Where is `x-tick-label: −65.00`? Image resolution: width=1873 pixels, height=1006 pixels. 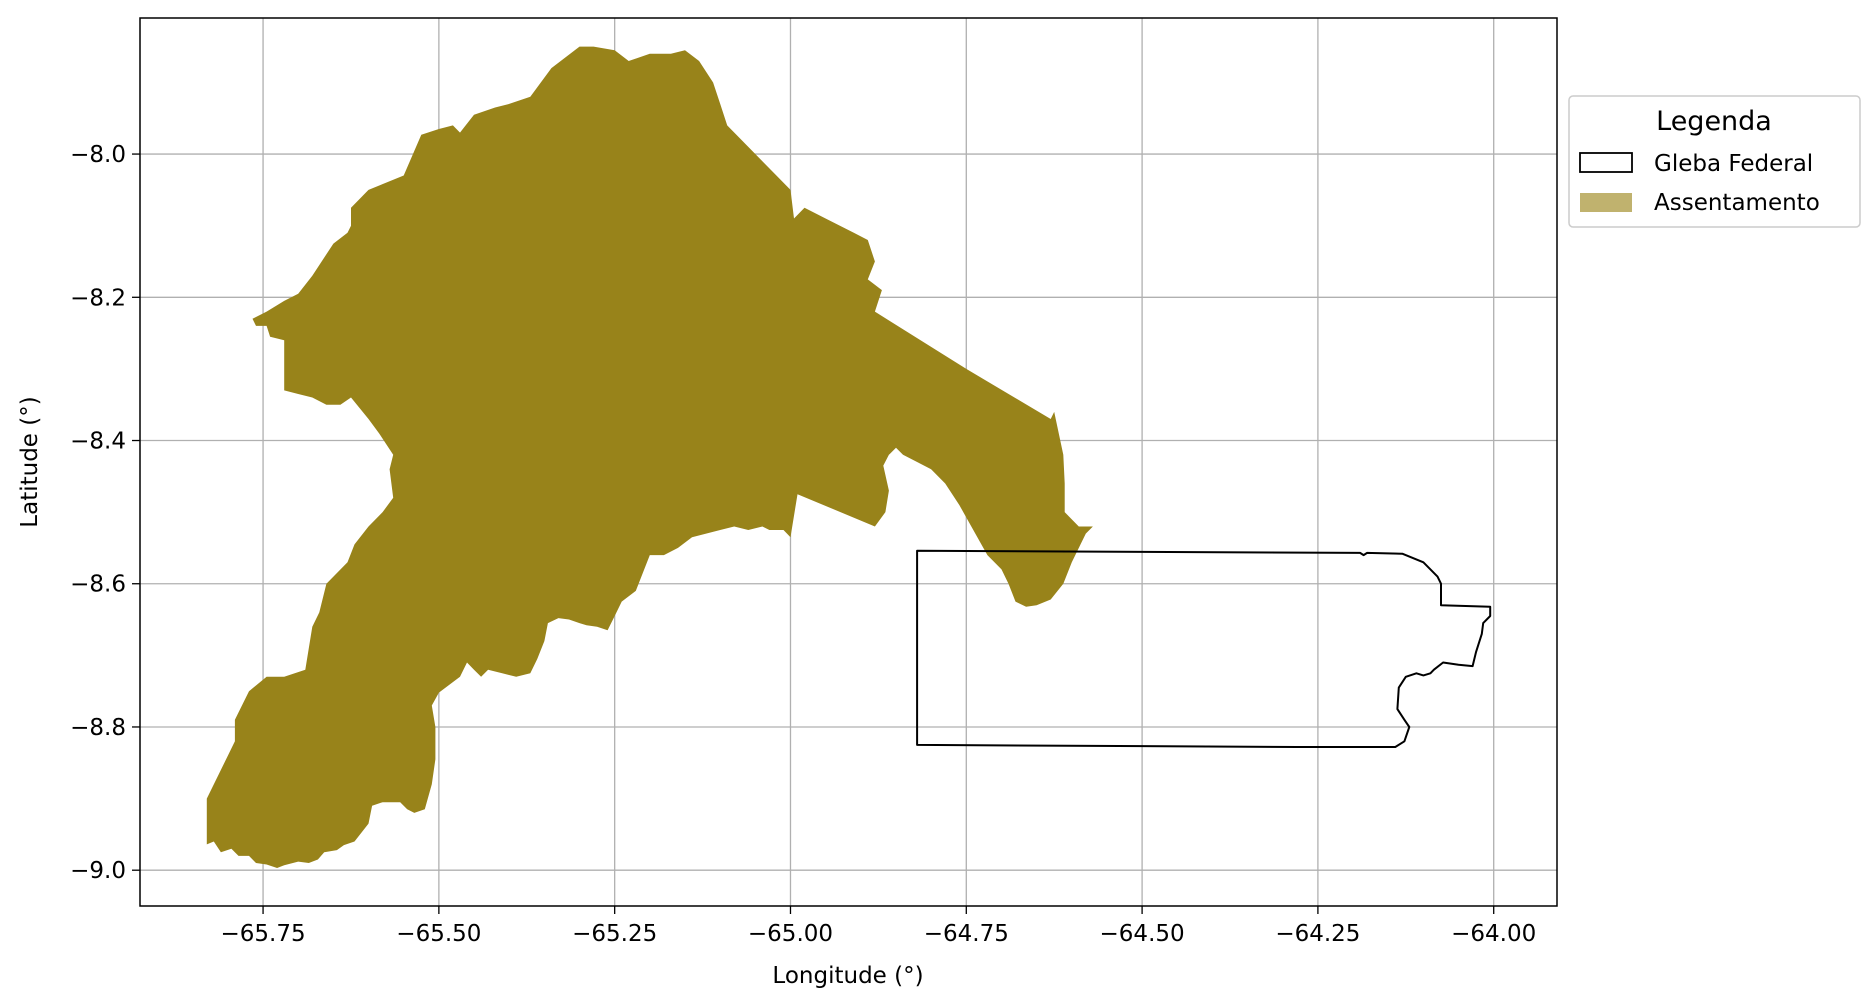 x-tick-label: −65.00 is located at coordinates (790, 934).